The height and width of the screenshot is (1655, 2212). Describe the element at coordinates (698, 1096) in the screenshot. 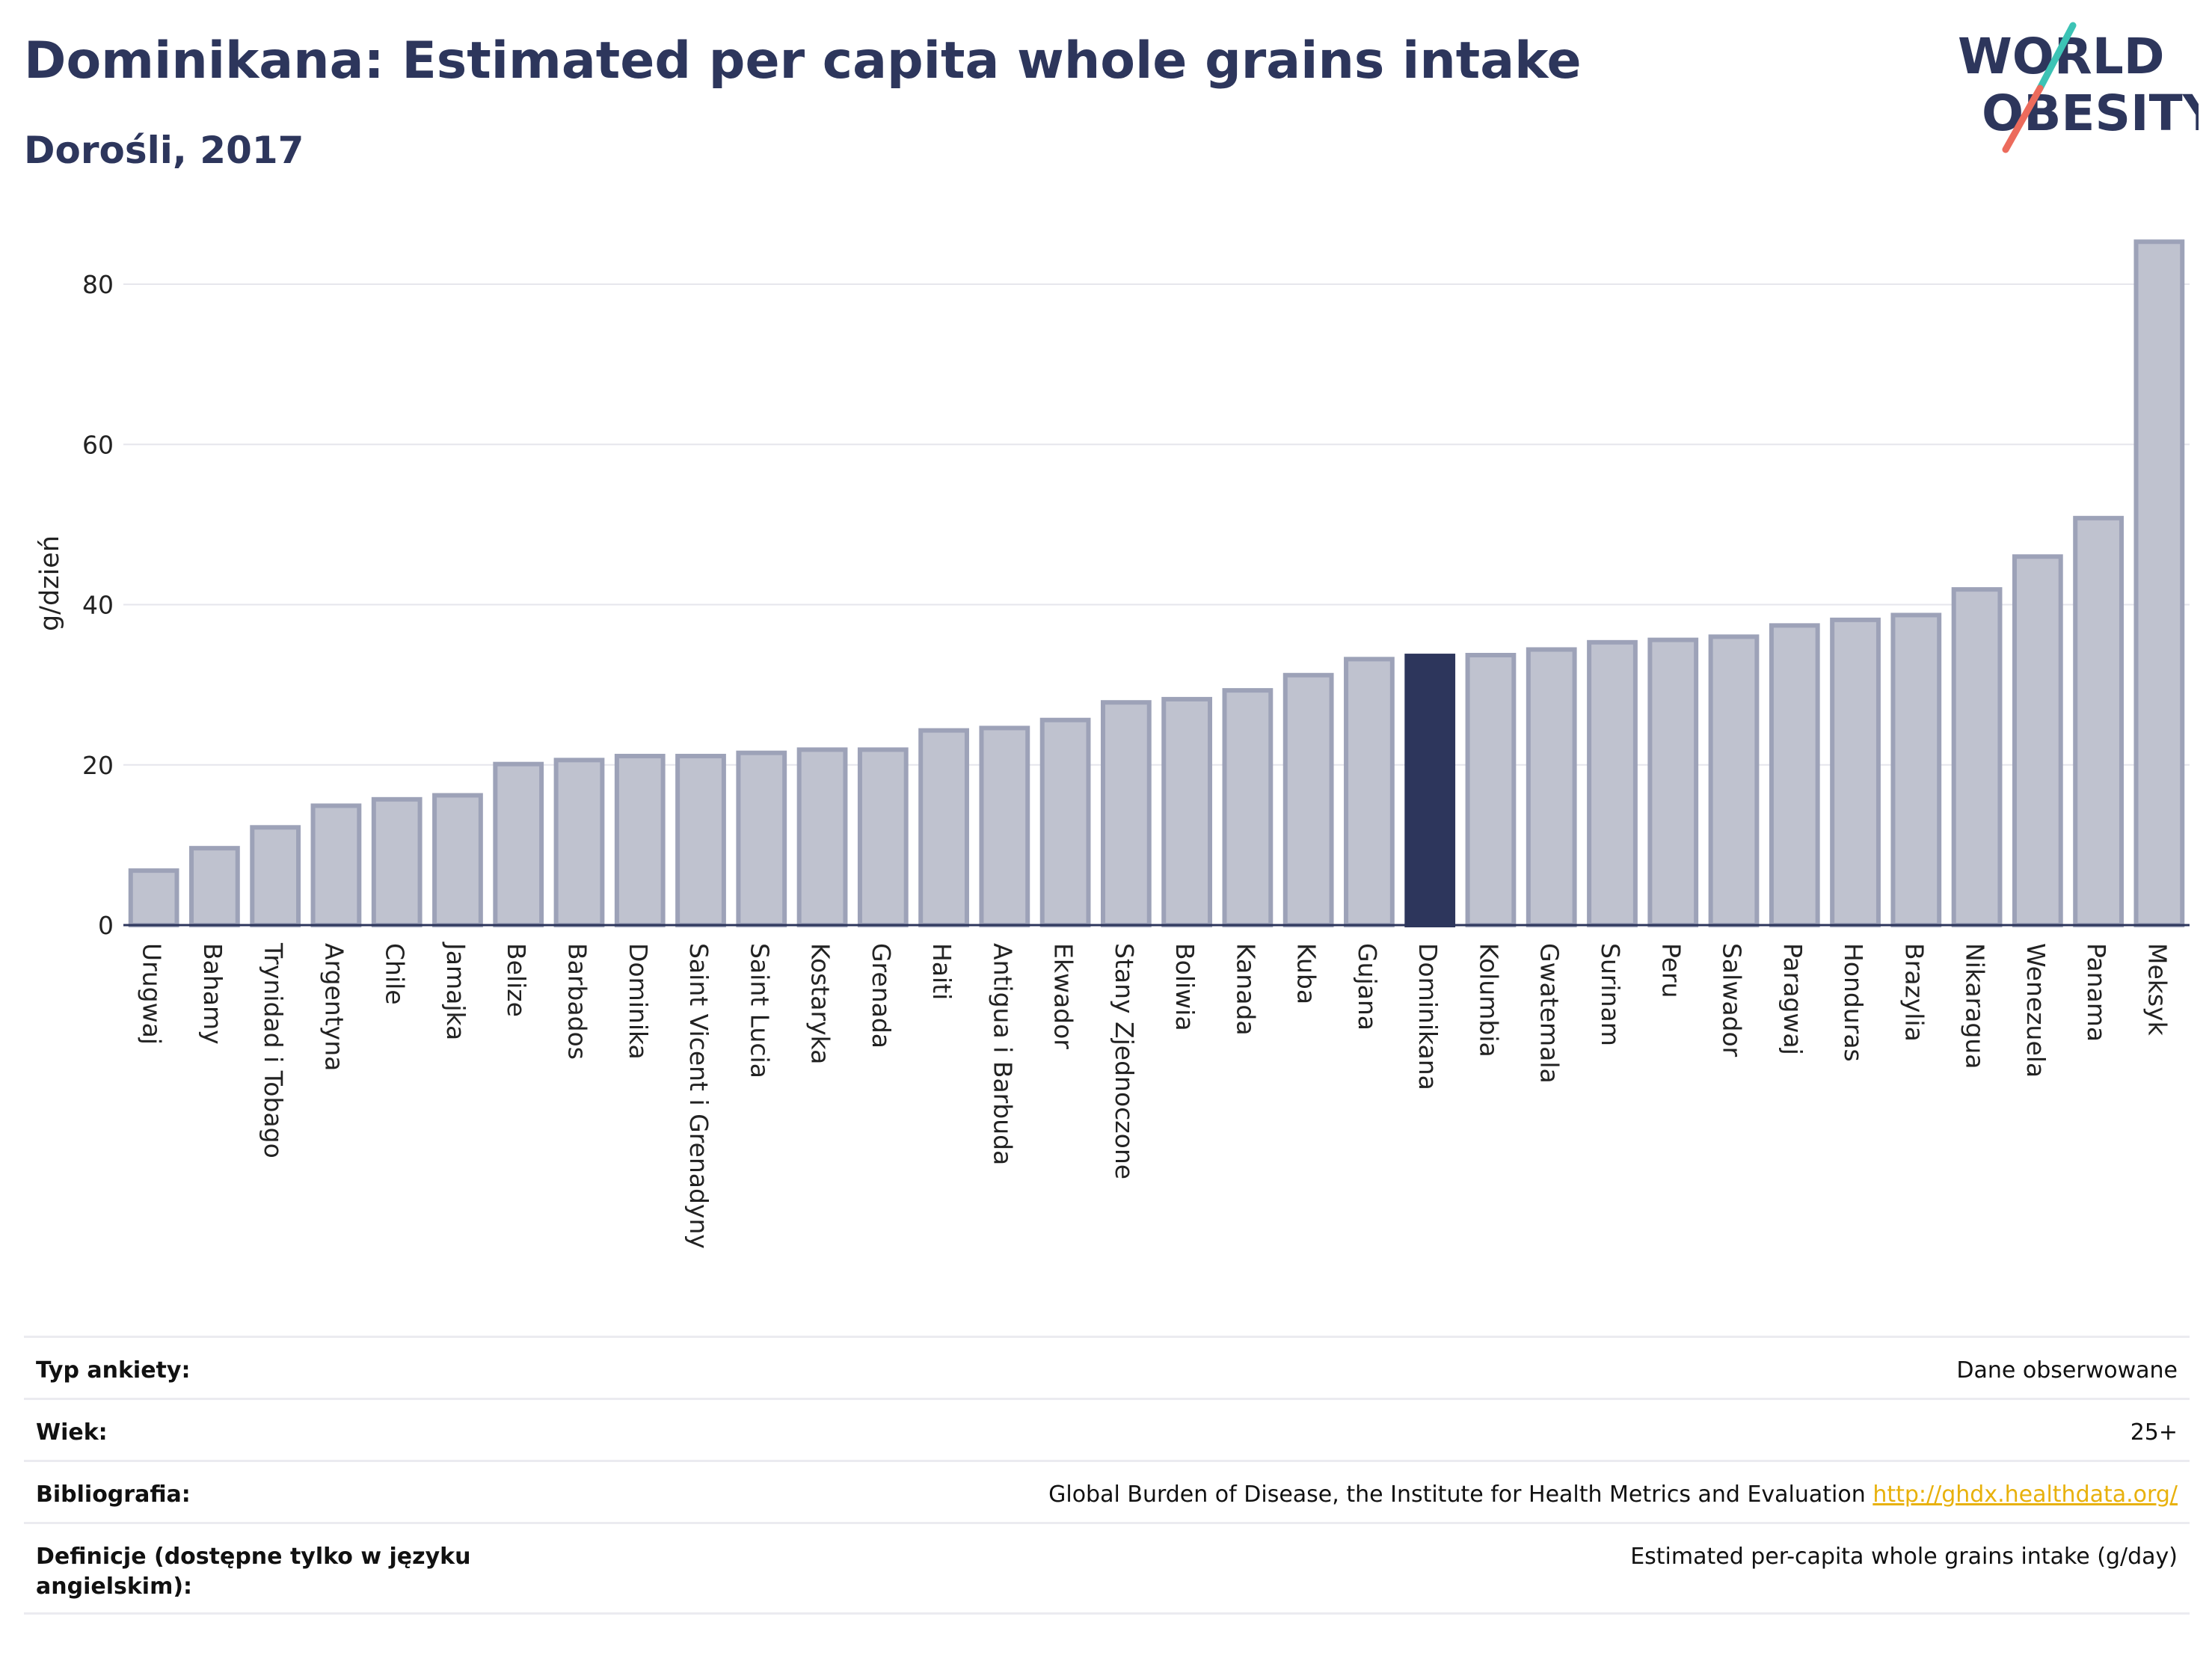

I see `x-tick-label: Saint Vicent i Grenadyny` at that location.